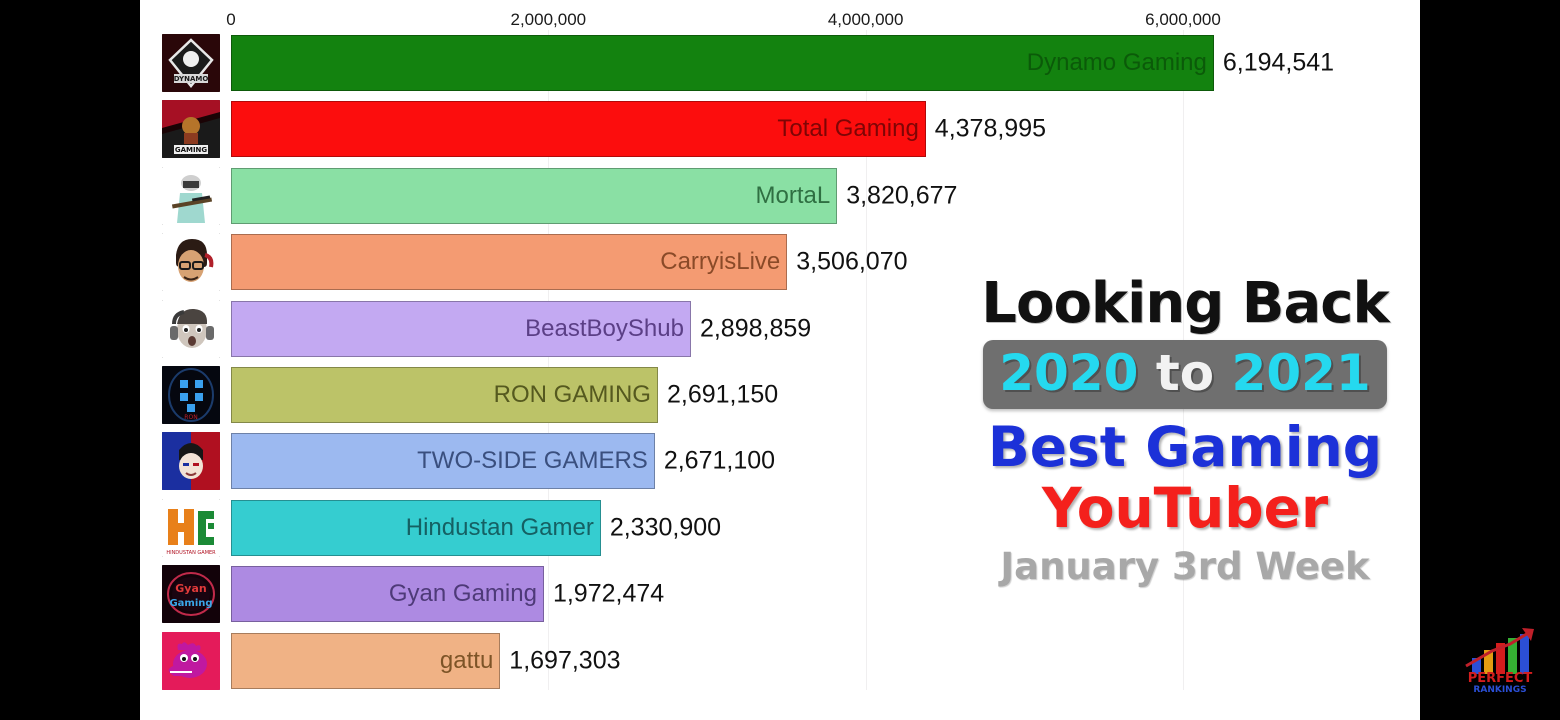 Image resolution: width=1560 pixels, height=720 pixels. I want to click on bar-value-label: 4,378,995, so click(990, 128).